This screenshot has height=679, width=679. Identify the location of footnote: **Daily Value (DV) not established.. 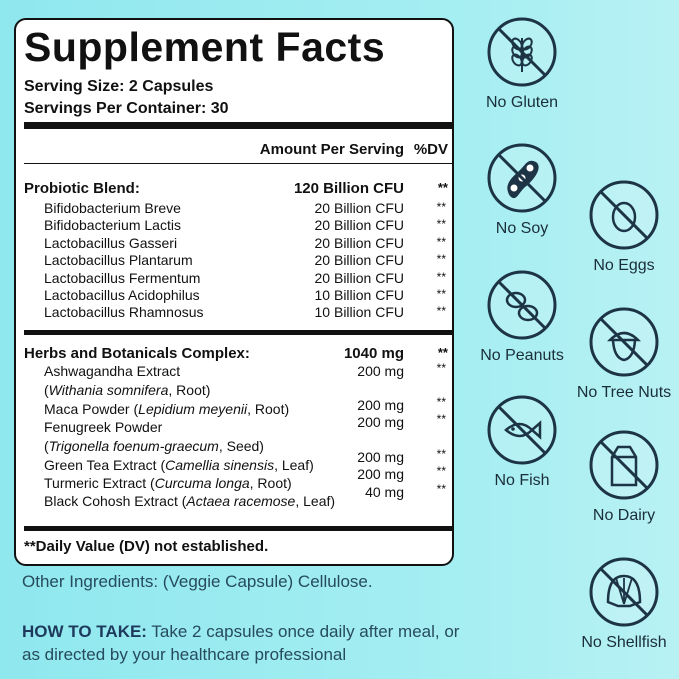
(146, 546).